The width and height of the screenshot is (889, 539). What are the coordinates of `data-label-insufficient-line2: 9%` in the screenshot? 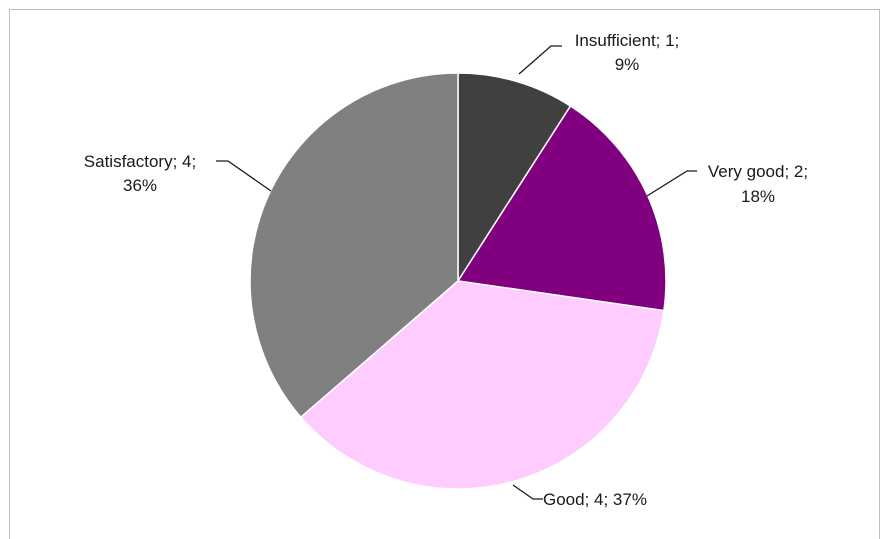 It's located at (627, 64).